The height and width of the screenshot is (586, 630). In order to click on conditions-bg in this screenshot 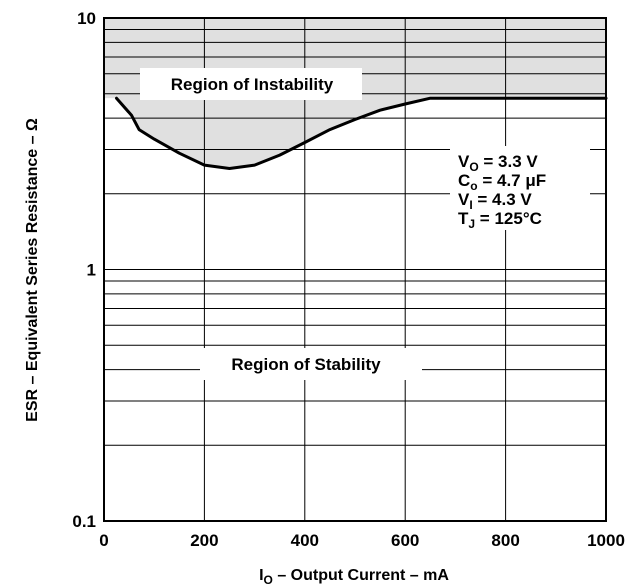, I will do `click(520, 188)`.